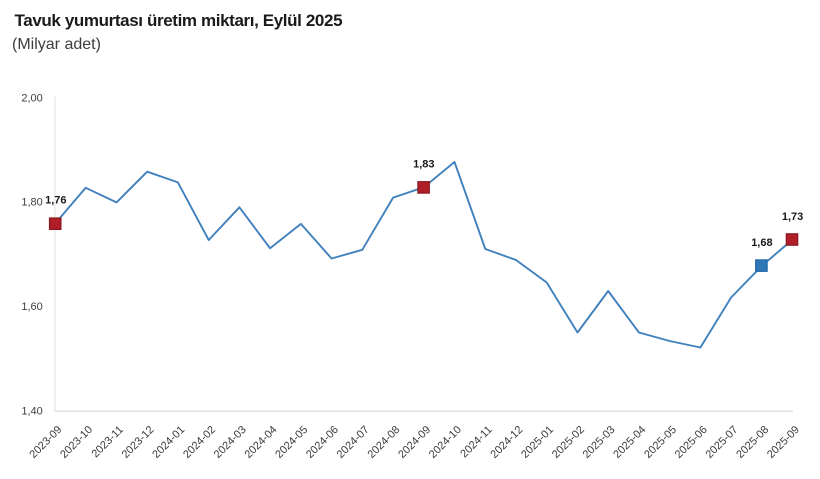 The image size is (820, 479). What do you see at coordinates (353, 442) in the screenshot?
I see `svg-text: 2024-07` at bounding box center [353, 442].